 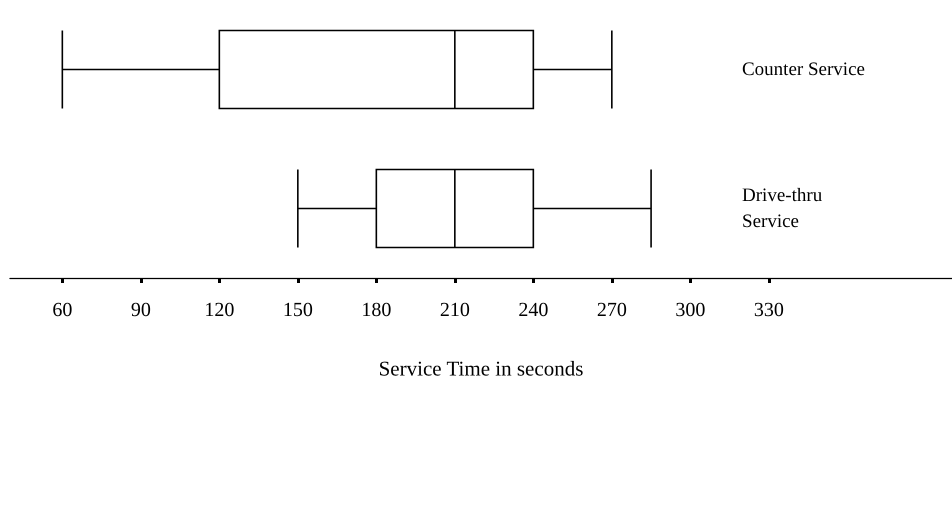 I want to click on x-tick-label: 60, so click(x=62, y=310).